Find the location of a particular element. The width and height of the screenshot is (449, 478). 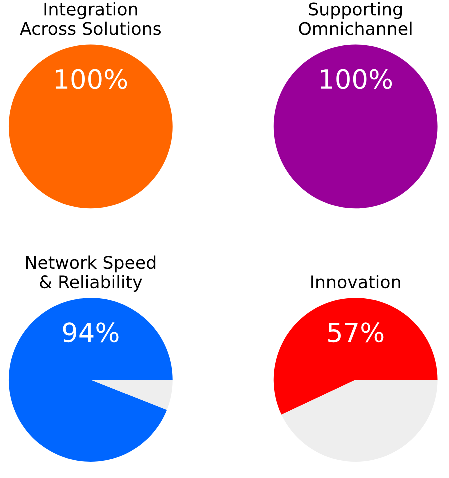

chart-title: Supporting Omnichannel is located at coordinates (355, 19).